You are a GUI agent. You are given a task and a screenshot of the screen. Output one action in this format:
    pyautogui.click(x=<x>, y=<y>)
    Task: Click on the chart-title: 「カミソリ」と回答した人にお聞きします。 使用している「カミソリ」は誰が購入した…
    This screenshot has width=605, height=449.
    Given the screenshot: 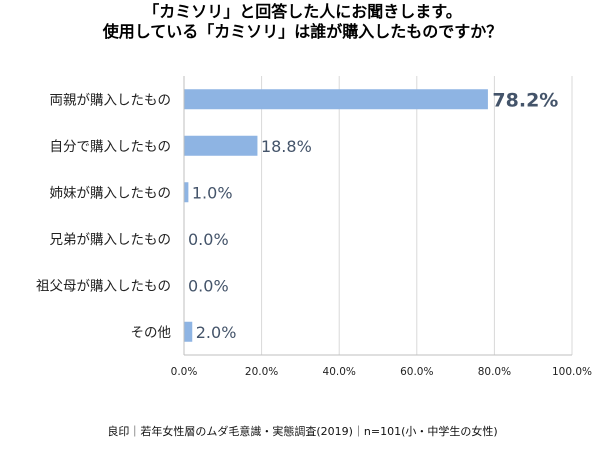 What is the action you would take?
    pyautogui.click(x=302, y=21)
    